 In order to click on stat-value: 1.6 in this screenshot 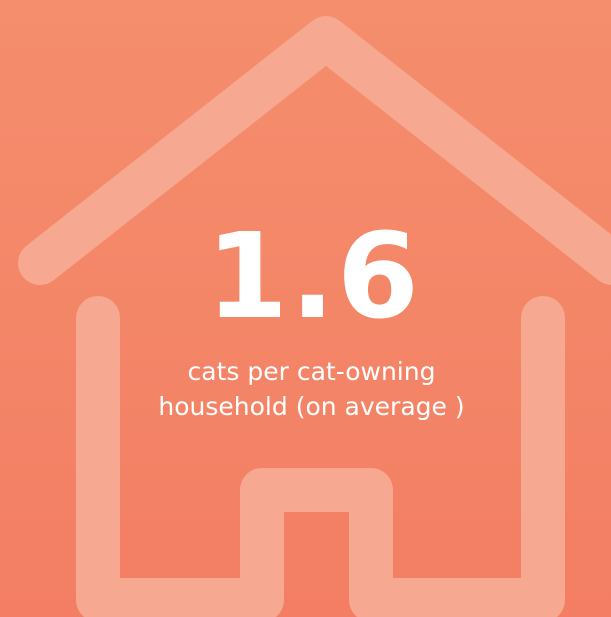, I will do `click(313, 276)`.